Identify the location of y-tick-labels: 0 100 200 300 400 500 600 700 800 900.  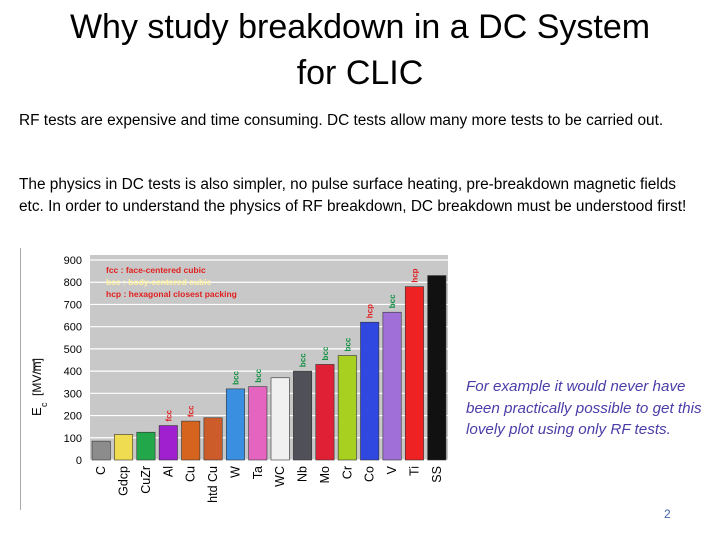
(73, 361).